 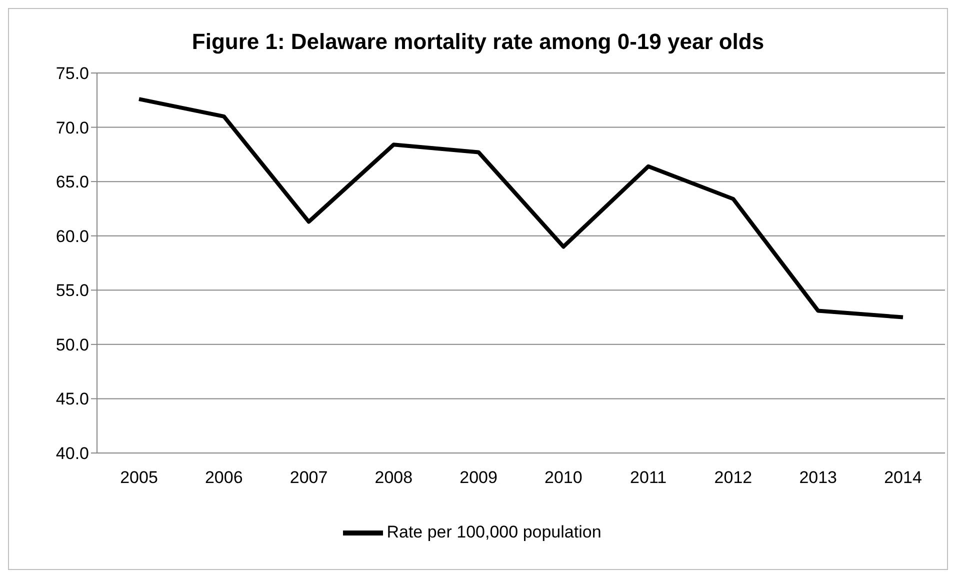 I want to click on legend-label: Rate per 100,000 population, so click(x=494, y=532).